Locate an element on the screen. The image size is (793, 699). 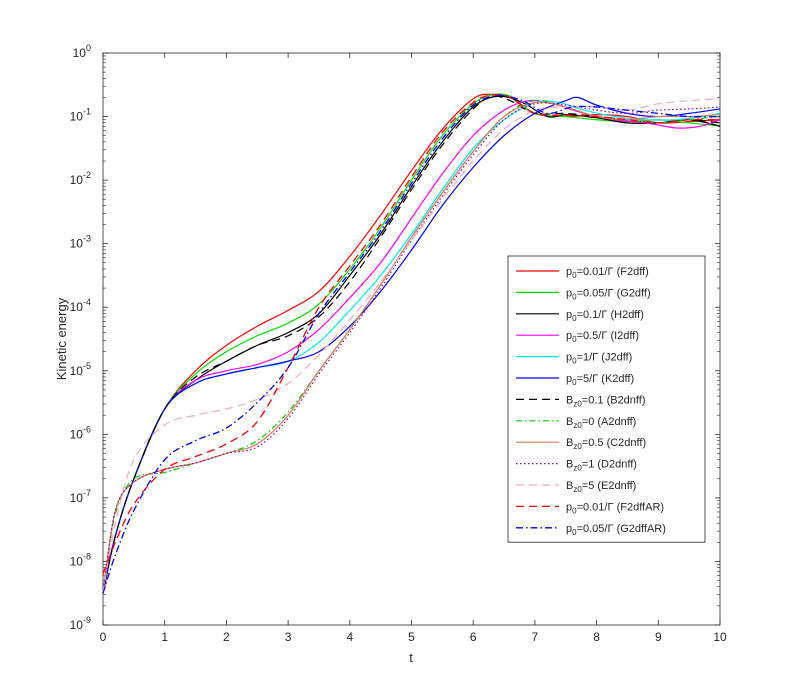
legend-label-D2dnff: Bz0=1 (D2dnff) is located at coordinates (601, 466).